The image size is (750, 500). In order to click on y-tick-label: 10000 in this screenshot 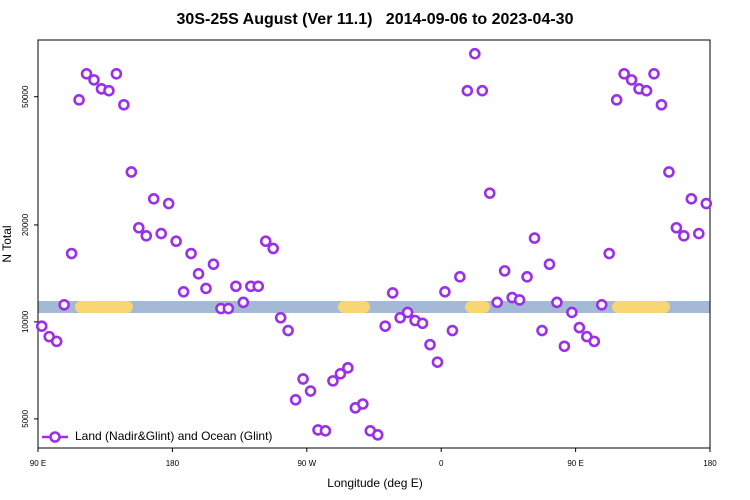, I will do `click(25, 321)`.